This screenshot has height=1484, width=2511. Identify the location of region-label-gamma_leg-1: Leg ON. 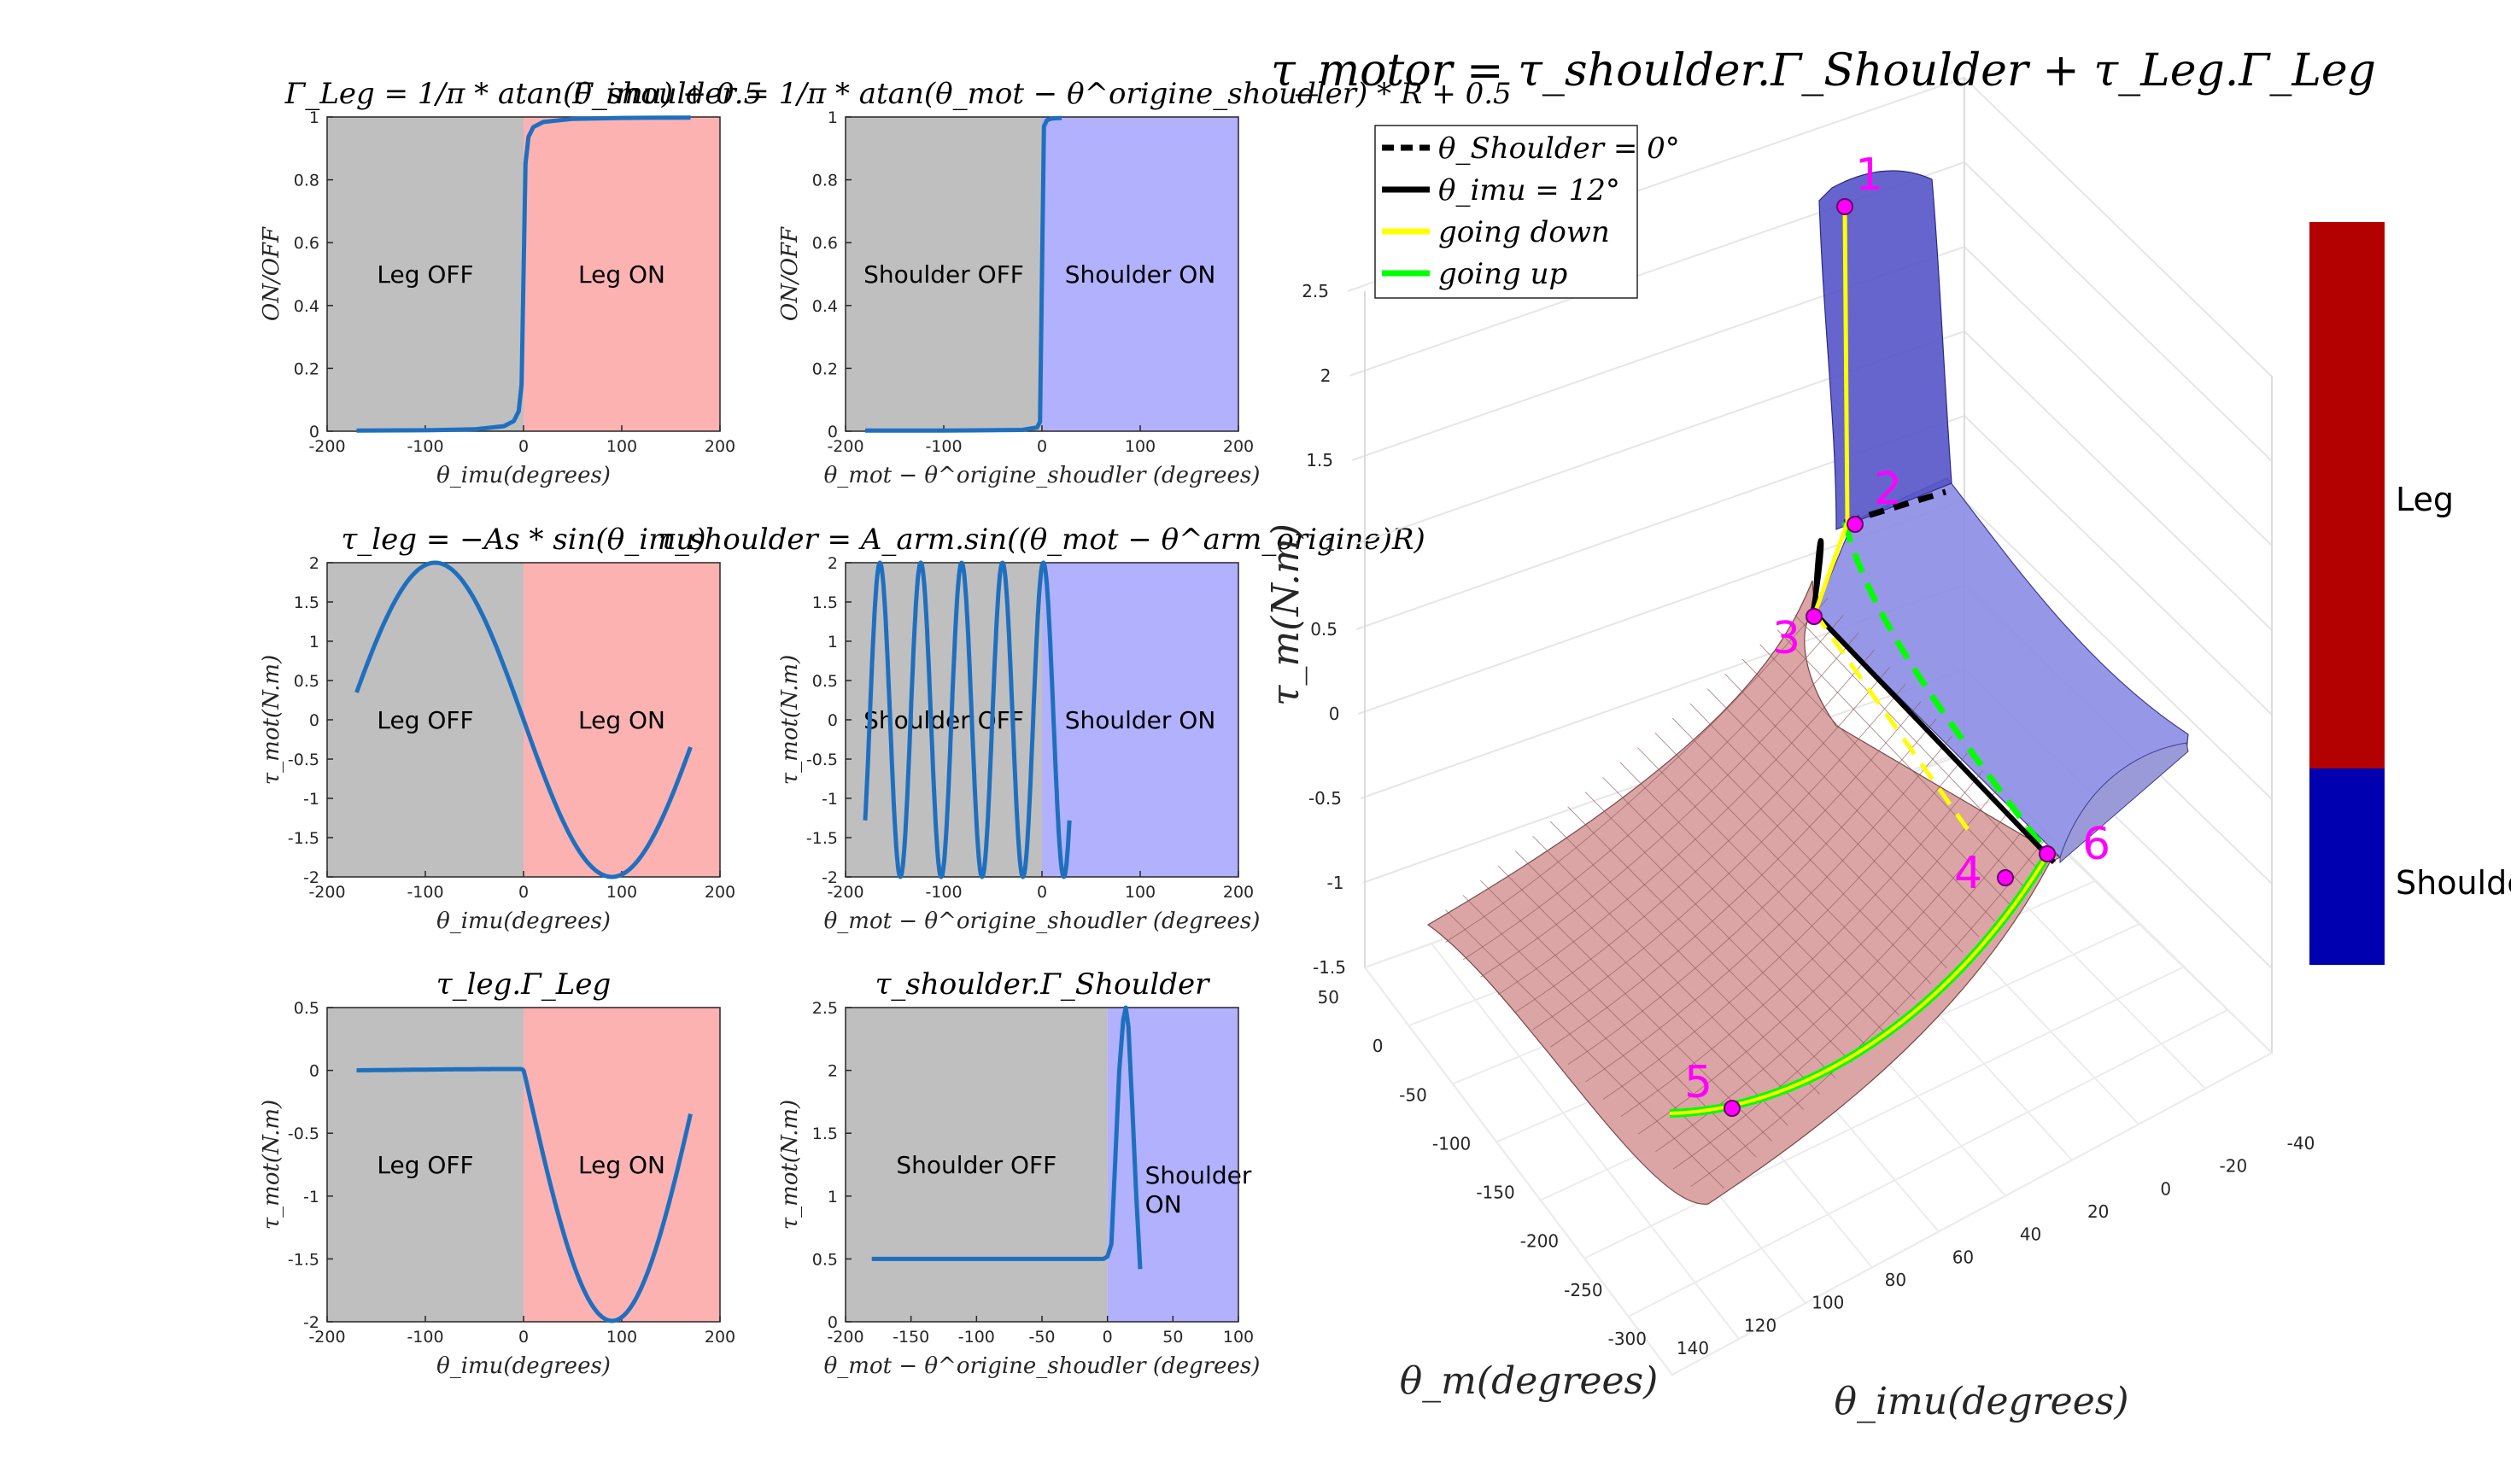
(621, 274).